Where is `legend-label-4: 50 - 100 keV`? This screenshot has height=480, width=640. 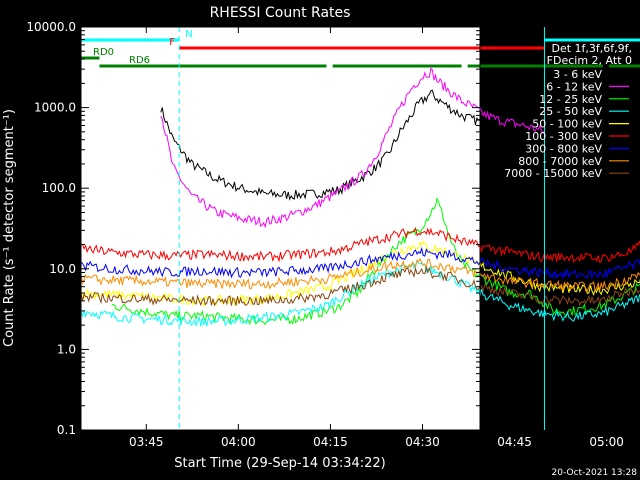 legend-label-4: 50 - 100 keV is located at coordinates (567, 124).